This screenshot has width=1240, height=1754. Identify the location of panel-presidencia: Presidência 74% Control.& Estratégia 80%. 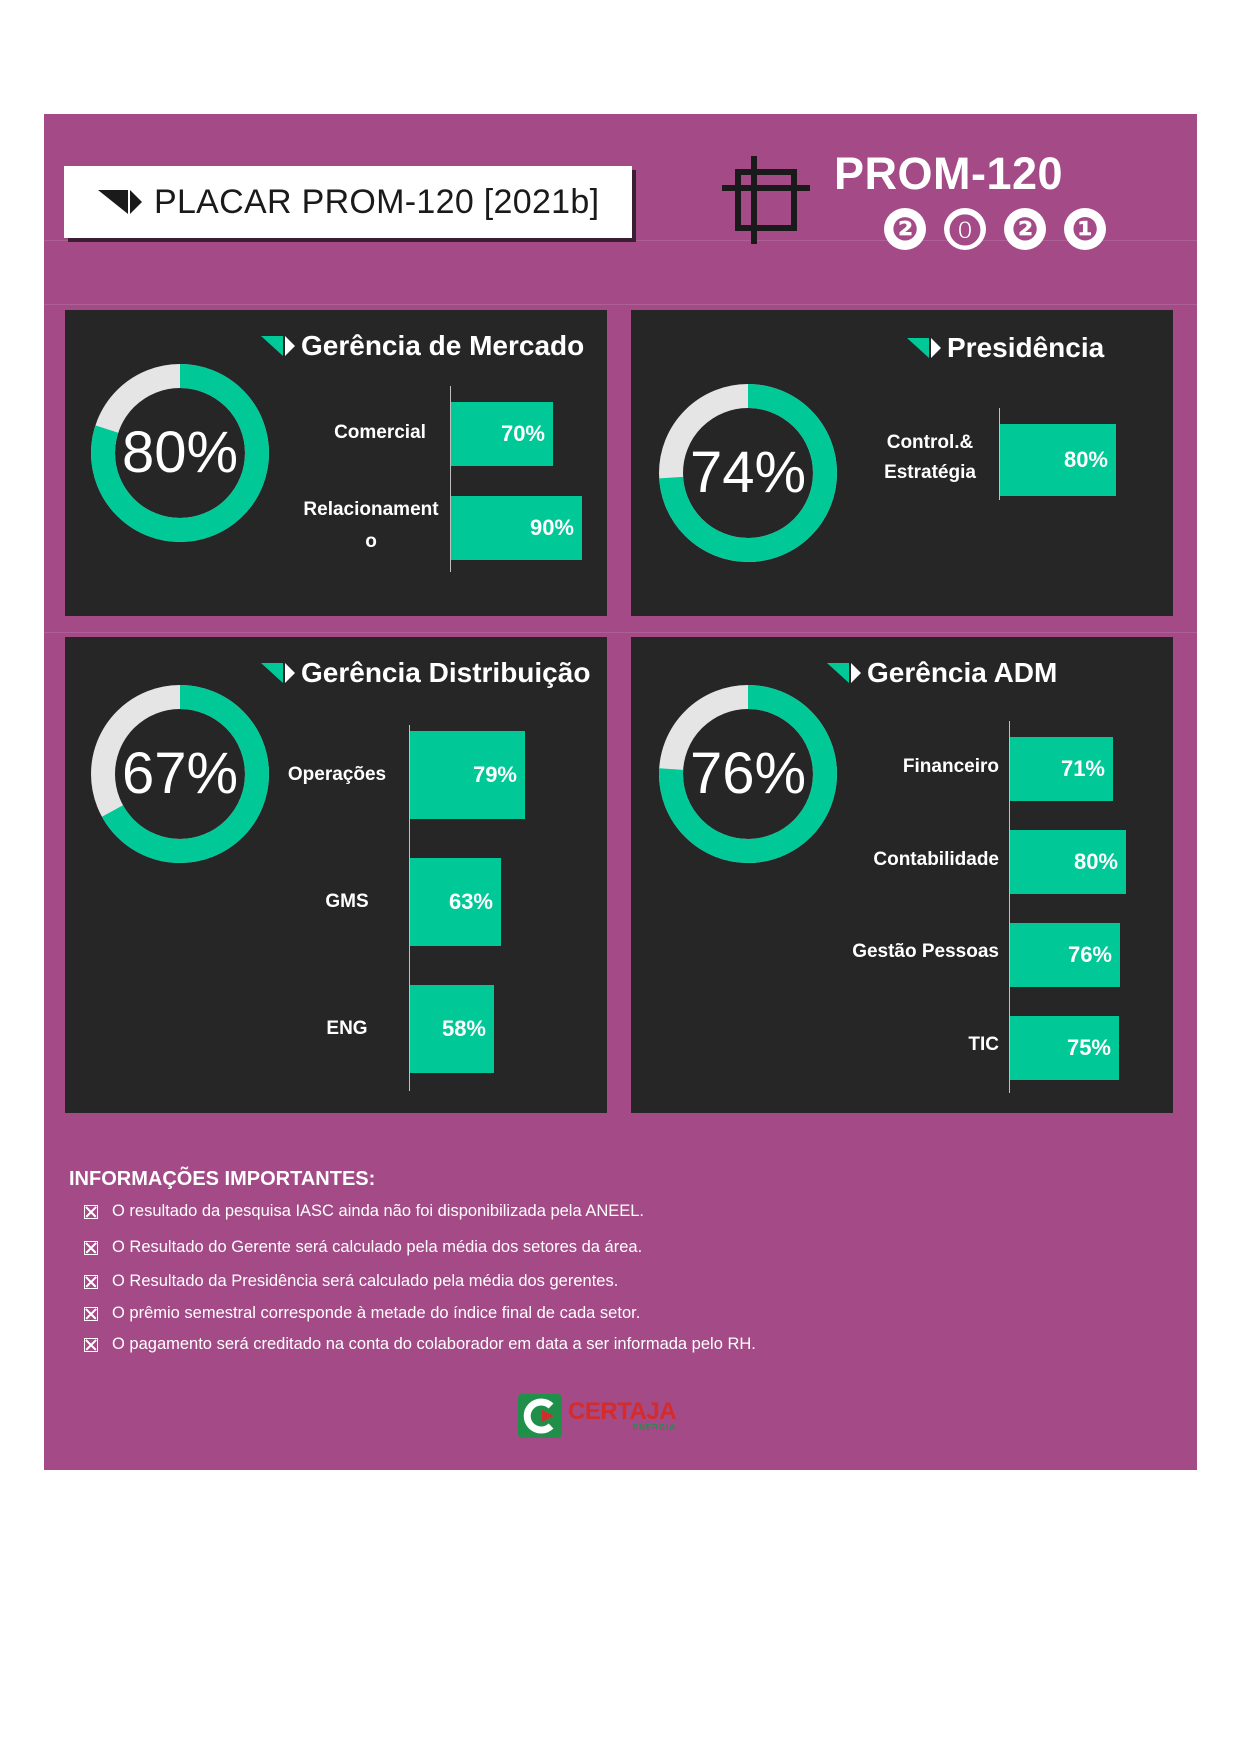
(902, 463).